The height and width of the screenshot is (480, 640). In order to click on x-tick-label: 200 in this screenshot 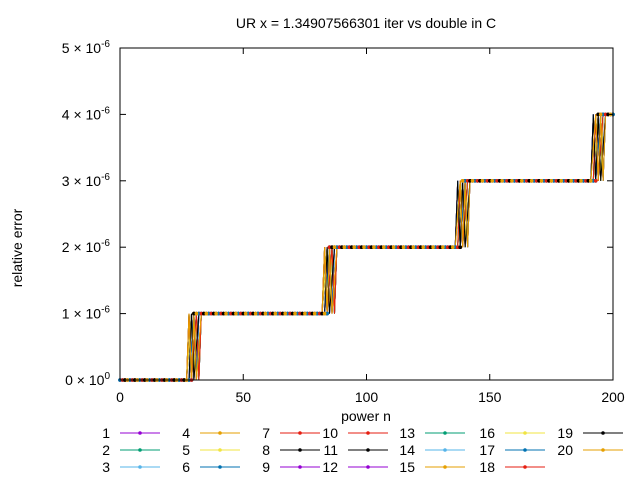, I will do `click(613, 397)`.